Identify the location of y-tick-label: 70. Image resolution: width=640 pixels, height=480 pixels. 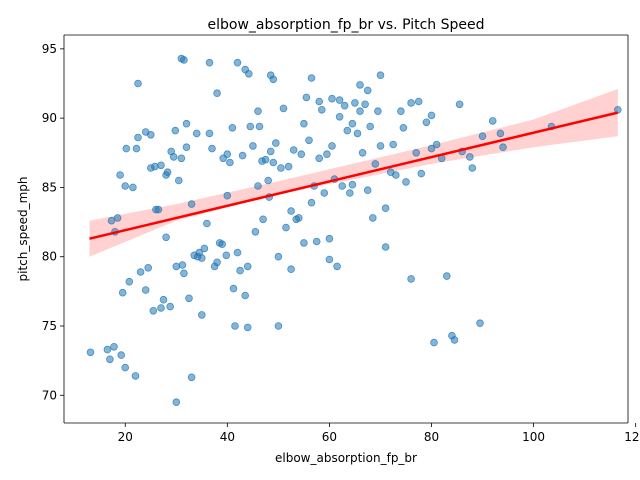
(49, 395).